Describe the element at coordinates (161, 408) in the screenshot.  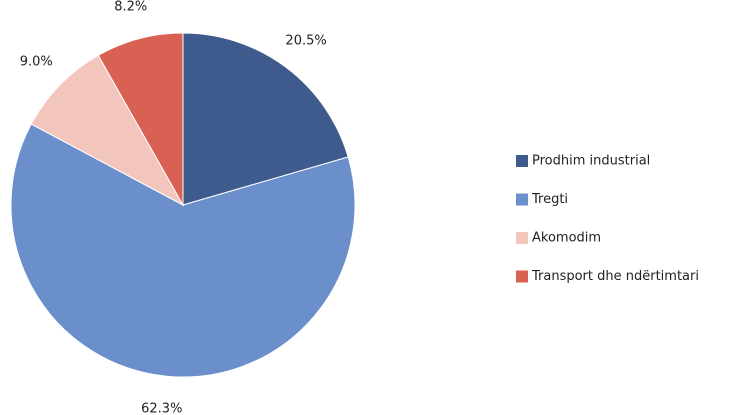
I see `data-label: 62.3%` at that location.